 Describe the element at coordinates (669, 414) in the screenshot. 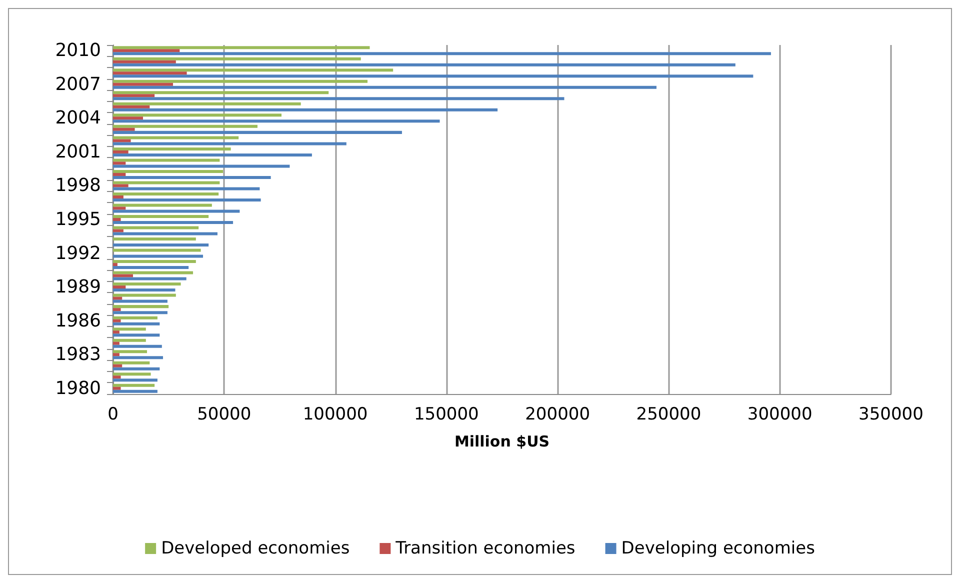

I see `x-tick-label: 250000` at that location.